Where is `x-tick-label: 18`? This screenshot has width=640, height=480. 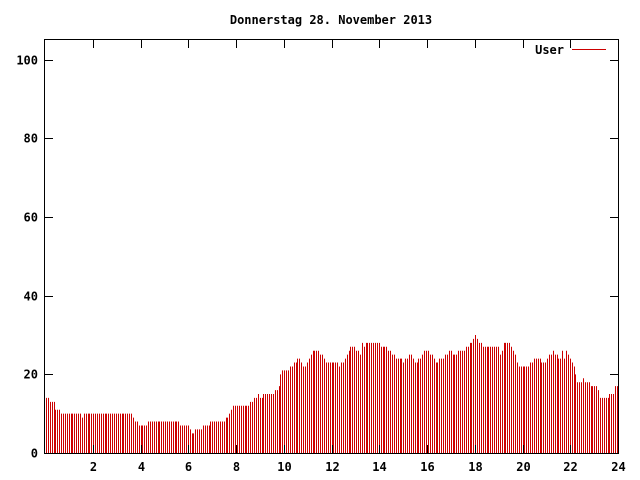
x-tick-label: 18 is located at coordinates (475, 467).